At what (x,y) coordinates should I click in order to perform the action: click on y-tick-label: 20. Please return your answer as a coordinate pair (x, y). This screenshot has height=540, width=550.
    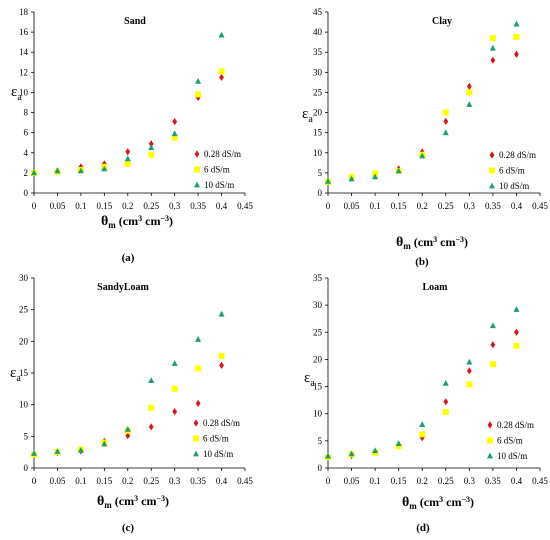
    Looking at the image, I should click on (318, 113).